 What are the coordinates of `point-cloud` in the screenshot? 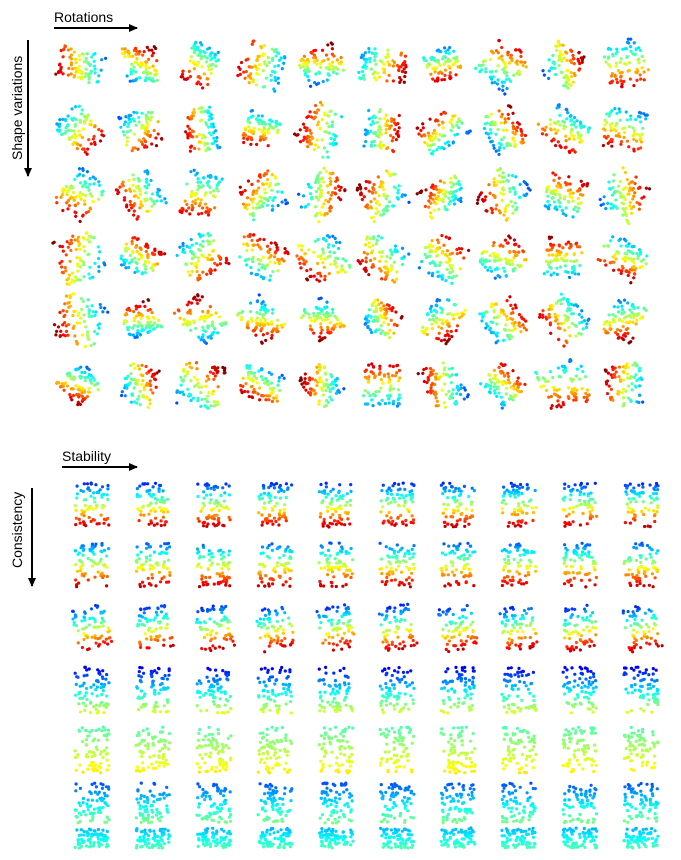 It's located at (566, 195).